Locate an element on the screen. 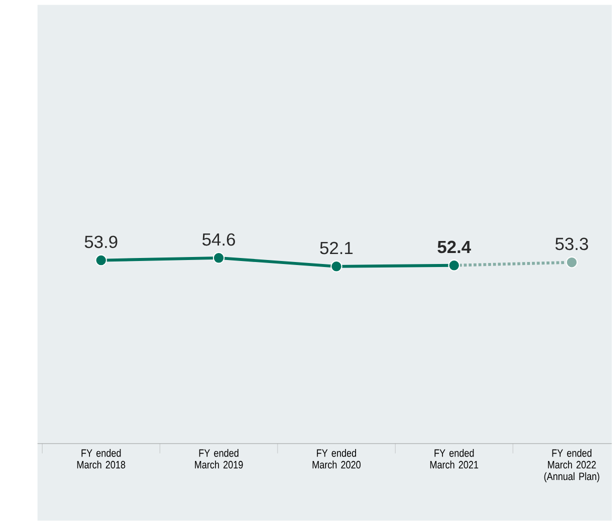  x-tick-label: FY ended March 2022 (Annual Plan) is located at coordinates (572, 465).